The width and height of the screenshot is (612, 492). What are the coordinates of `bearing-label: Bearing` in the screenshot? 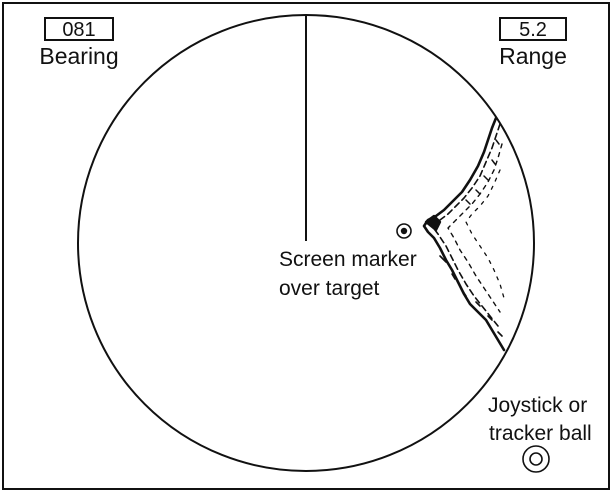 It's located at (78, 56).